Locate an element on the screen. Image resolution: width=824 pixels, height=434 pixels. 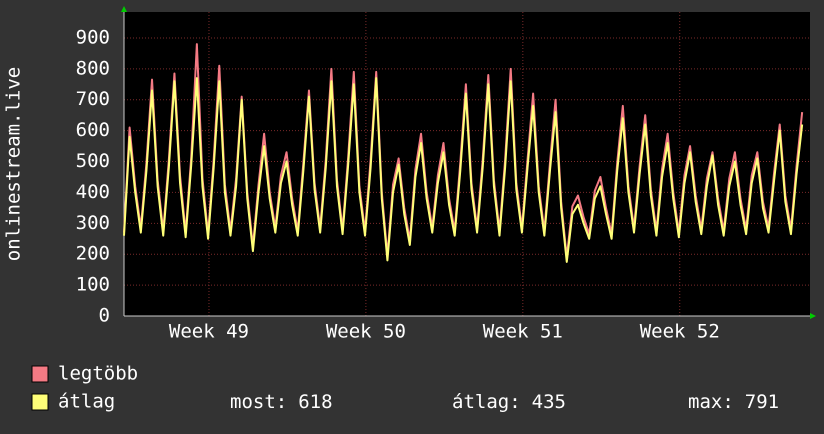
stat-label: átlag: is located at coordinates (486, 402).